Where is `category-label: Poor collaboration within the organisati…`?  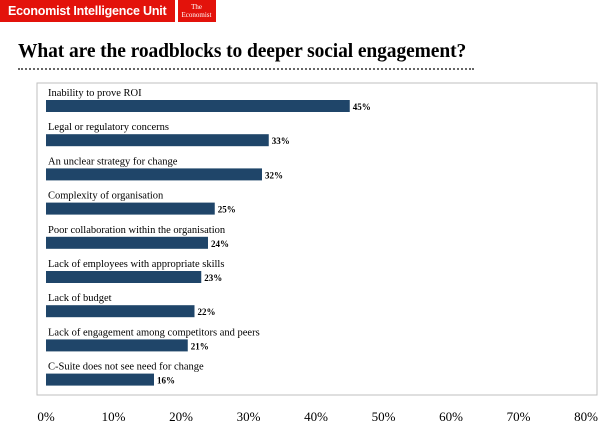
category-label: Poor collaboration within the organisati… is located at coordinates (137, 230).